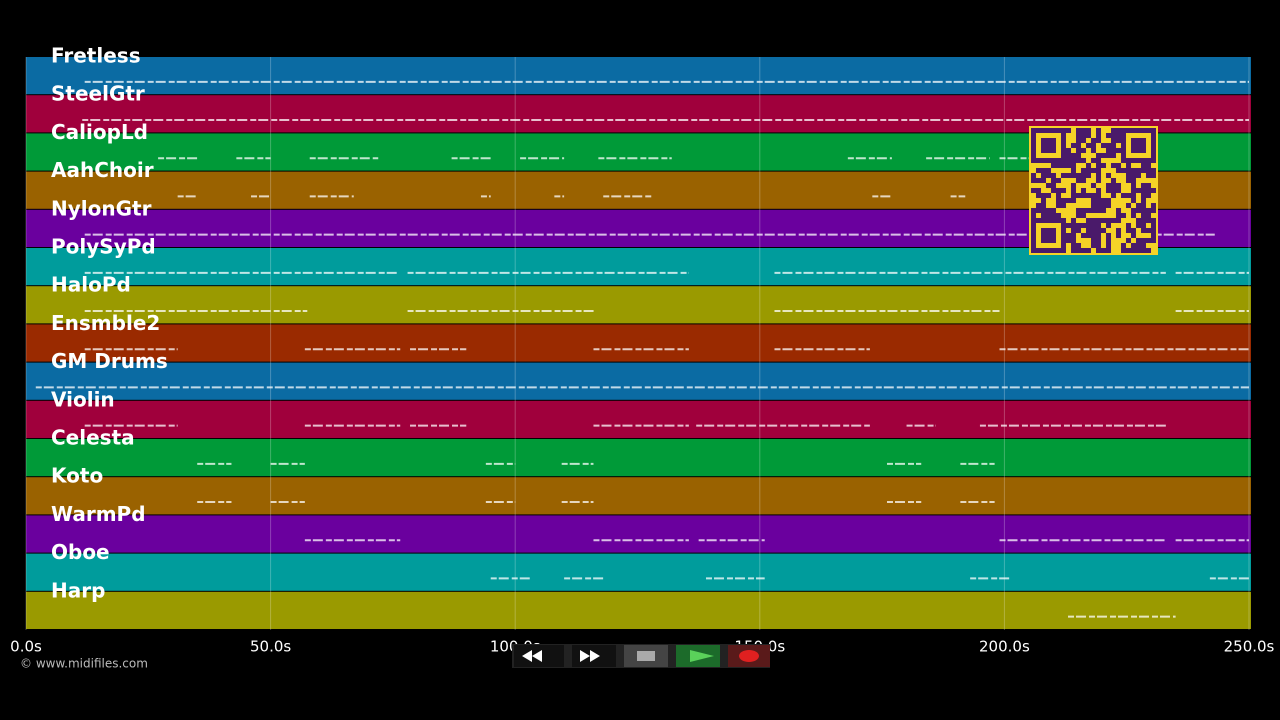 The width and height of the screenshot is (1280, 720). Describe the element at coordinates (99, 132) in the screenshot. I see `track-name: CaliopLd` at that location.